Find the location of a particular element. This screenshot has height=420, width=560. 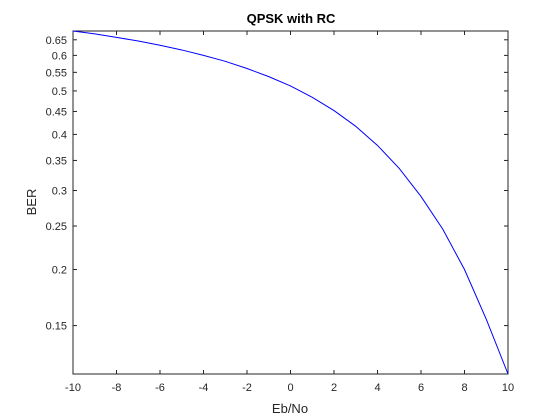

x-tick-label: -8 is located at coordinates (117, 388).